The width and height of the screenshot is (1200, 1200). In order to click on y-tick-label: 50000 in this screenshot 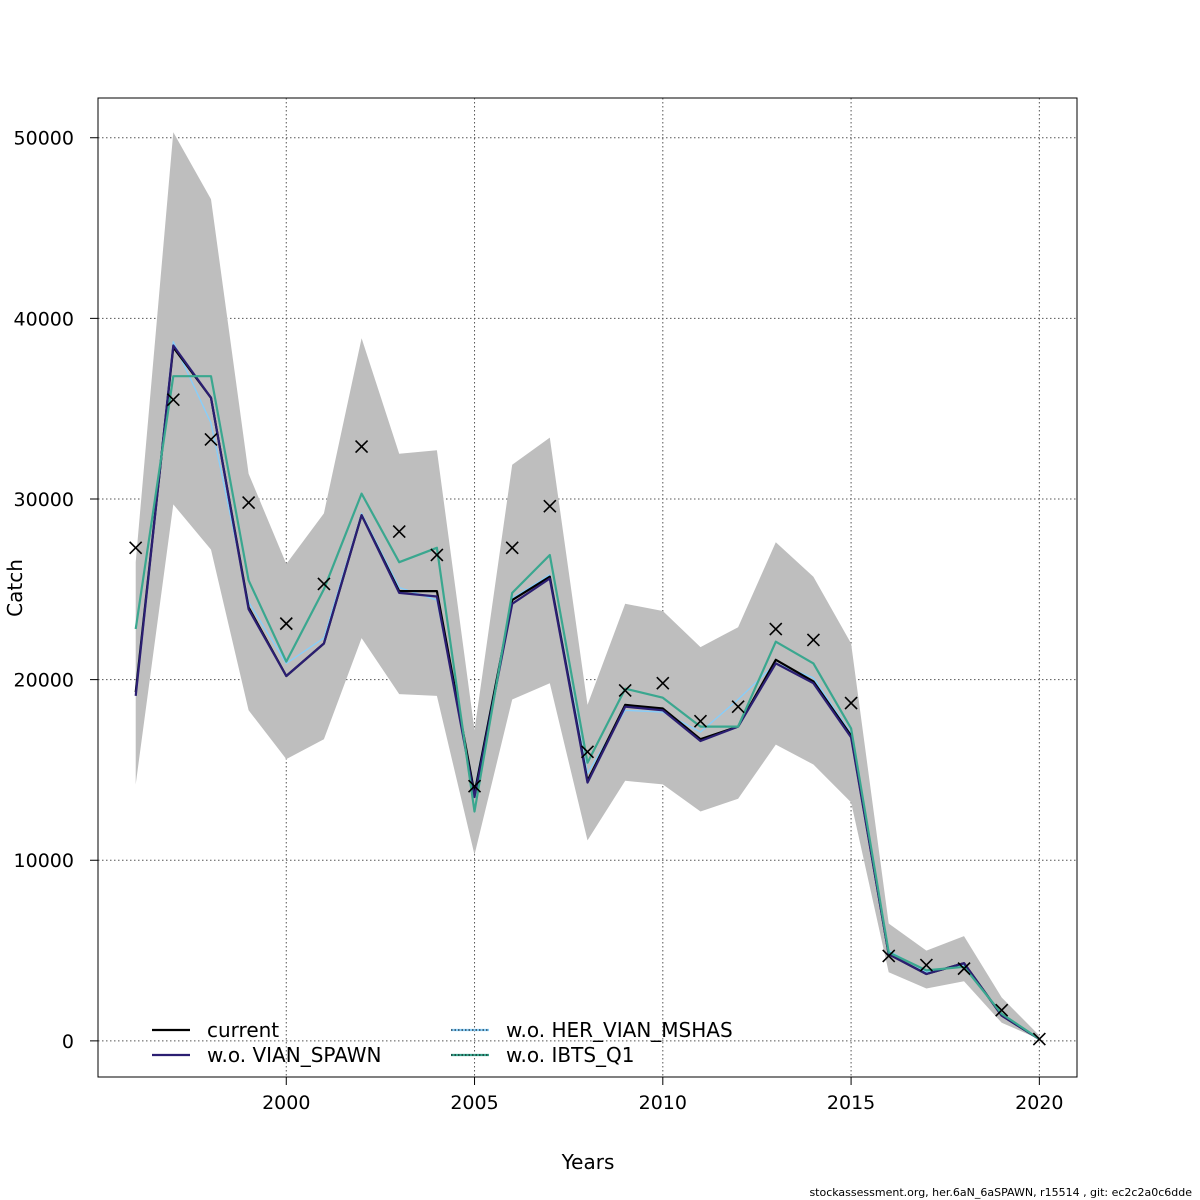, I will do `click(44, 139)`.